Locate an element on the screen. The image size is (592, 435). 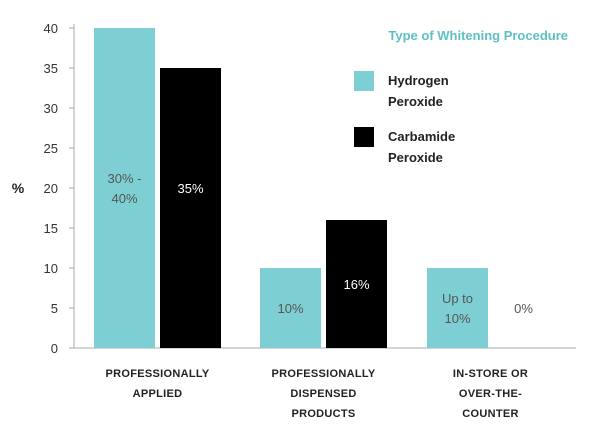
x-category-label: DISPENSED is located at coordinates (323, 394).